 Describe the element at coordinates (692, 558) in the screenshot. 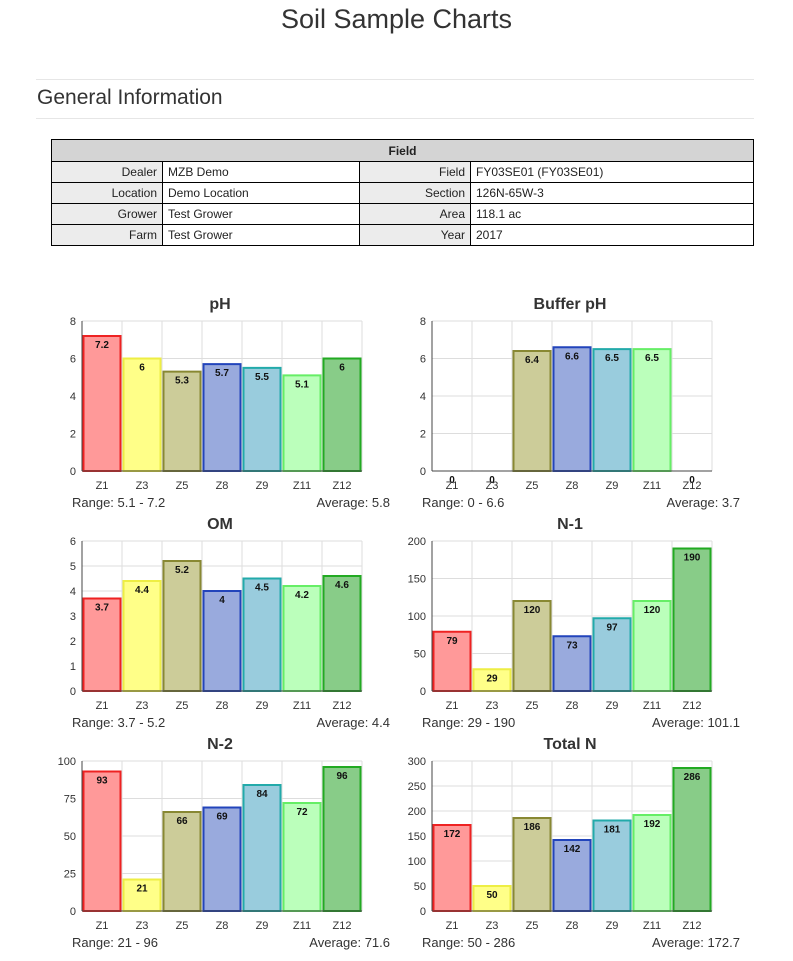

I see `data-label: 190` at that location.